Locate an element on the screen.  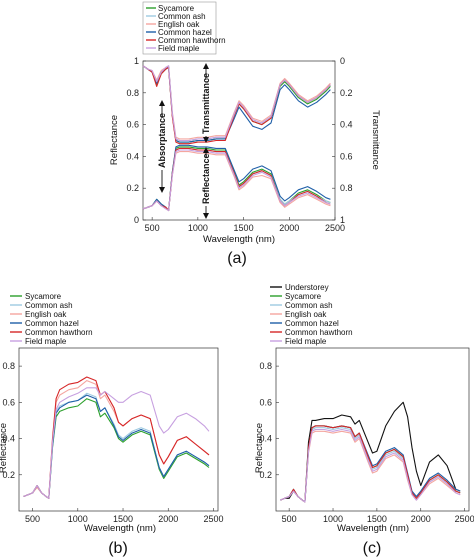
y-tick-label-b-0: 0.2 is located at coordinates (8, 475).